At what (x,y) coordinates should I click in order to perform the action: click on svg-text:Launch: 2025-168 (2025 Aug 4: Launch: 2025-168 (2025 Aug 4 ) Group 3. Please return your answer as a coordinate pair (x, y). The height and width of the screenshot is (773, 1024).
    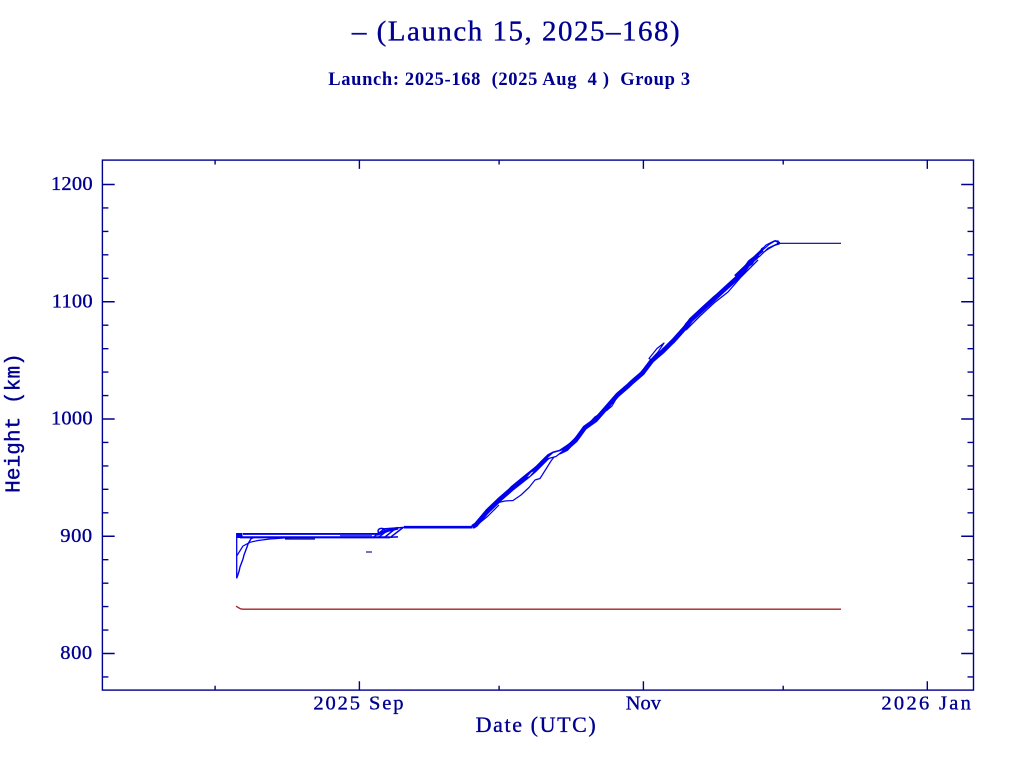
    Looking at the image, I should click on (509, 80).